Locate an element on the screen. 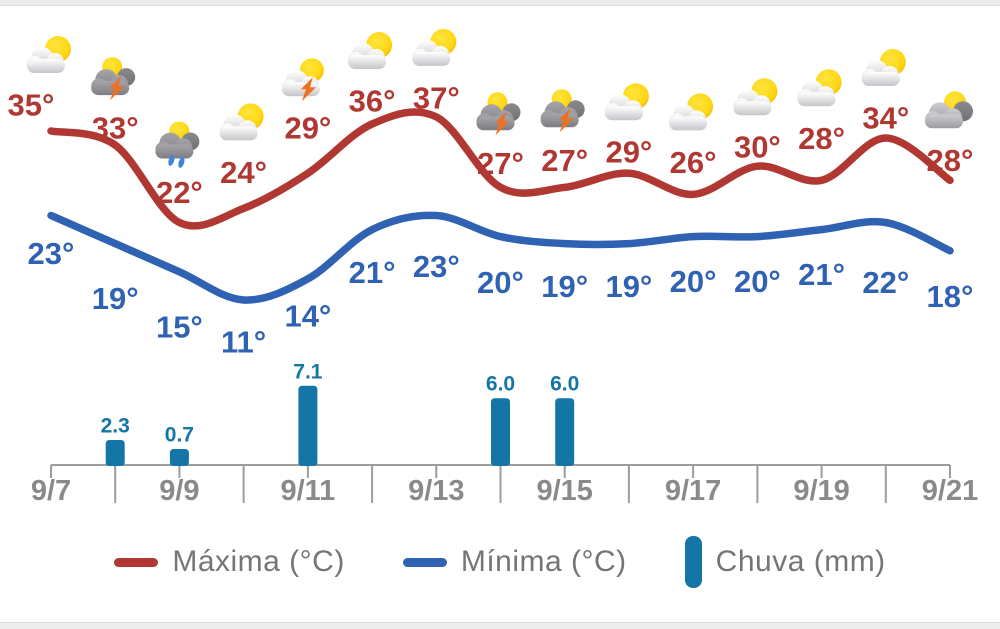  weather-icon-rain is located at coordinates (177, 144).